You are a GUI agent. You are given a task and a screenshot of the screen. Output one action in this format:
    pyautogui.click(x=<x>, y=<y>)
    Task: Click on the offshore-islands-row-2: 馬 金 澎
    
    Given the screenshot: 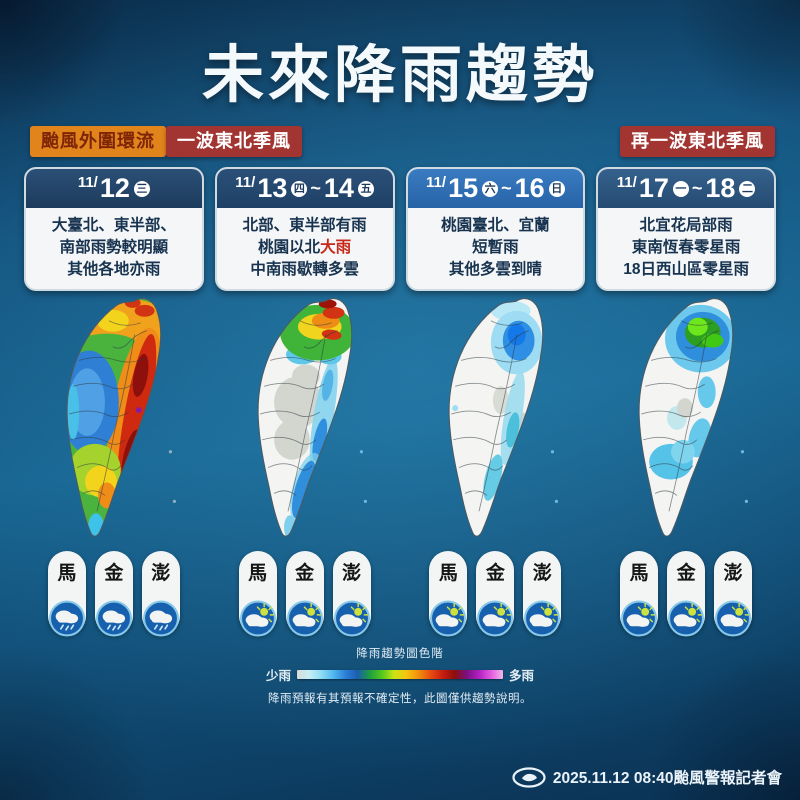 What is the action you would take?
    pyautogui.click(x=305, y=596)
    